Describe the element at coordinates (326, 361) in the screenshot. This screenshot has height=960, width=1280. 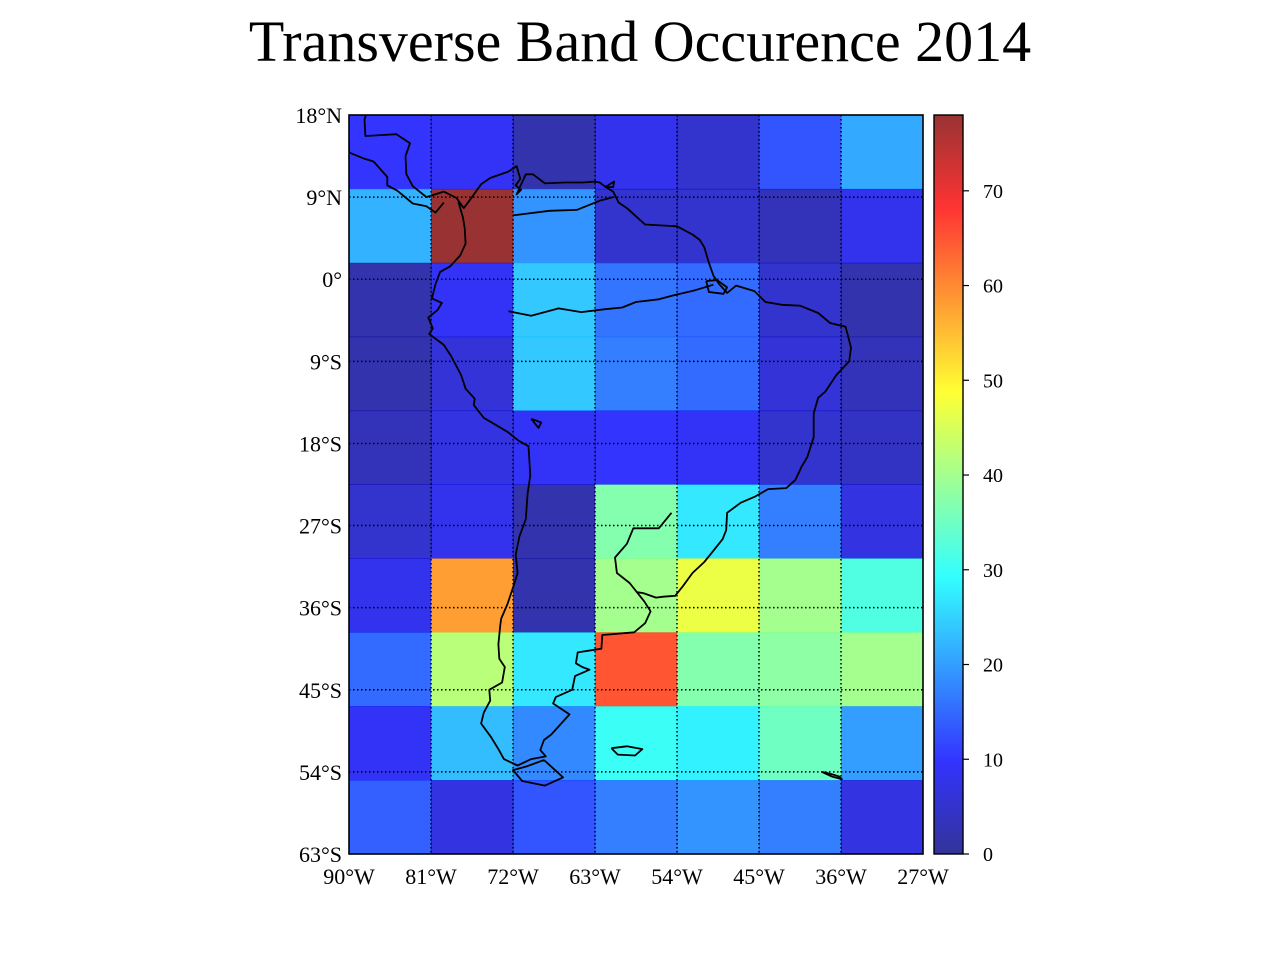
I see `y-tick-label: 9°S` at that location.